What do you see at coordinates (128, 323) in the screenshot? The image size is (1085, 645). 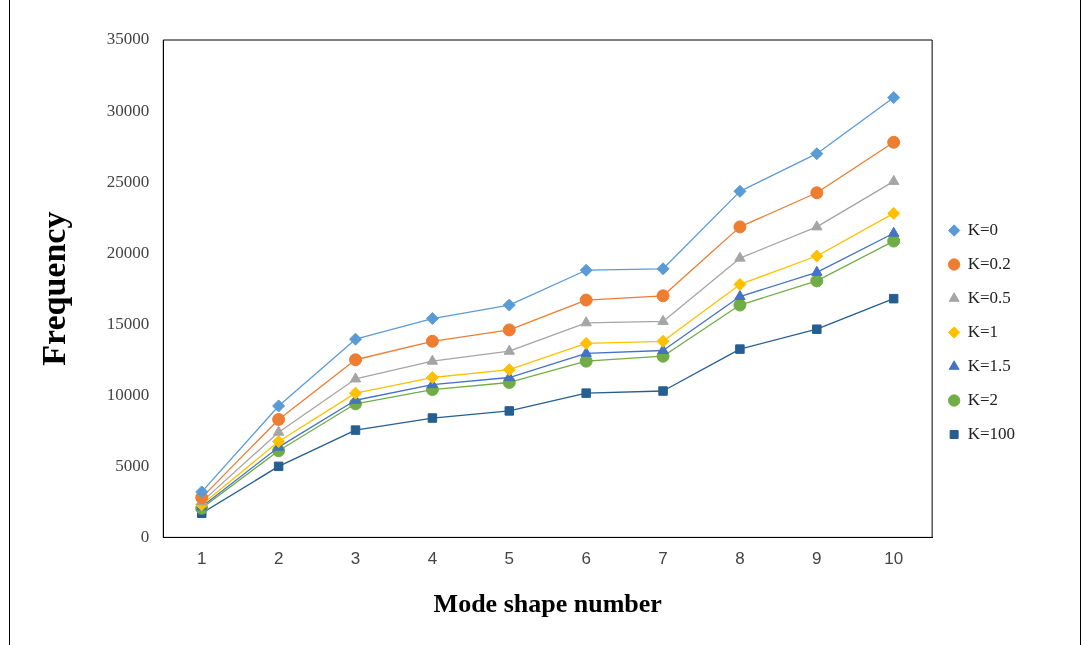 I see `y-tick-label: 15000` at bounding box center [128, 323].